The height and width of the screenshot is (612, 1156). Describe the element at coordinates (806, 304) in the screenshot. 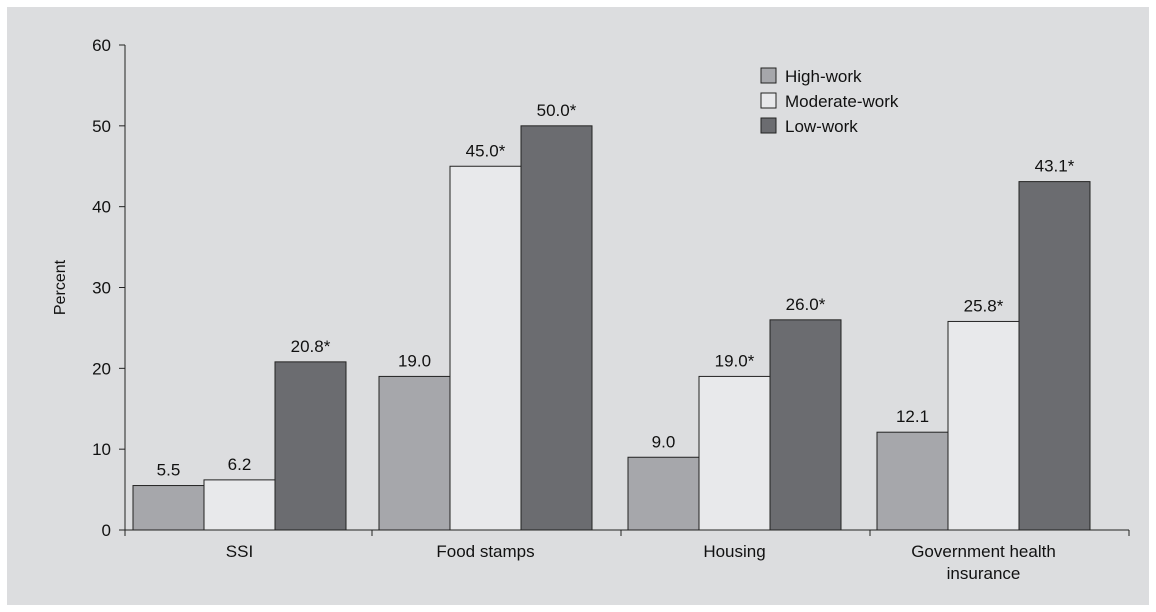

I see `data-label: 26.0*` at that location.